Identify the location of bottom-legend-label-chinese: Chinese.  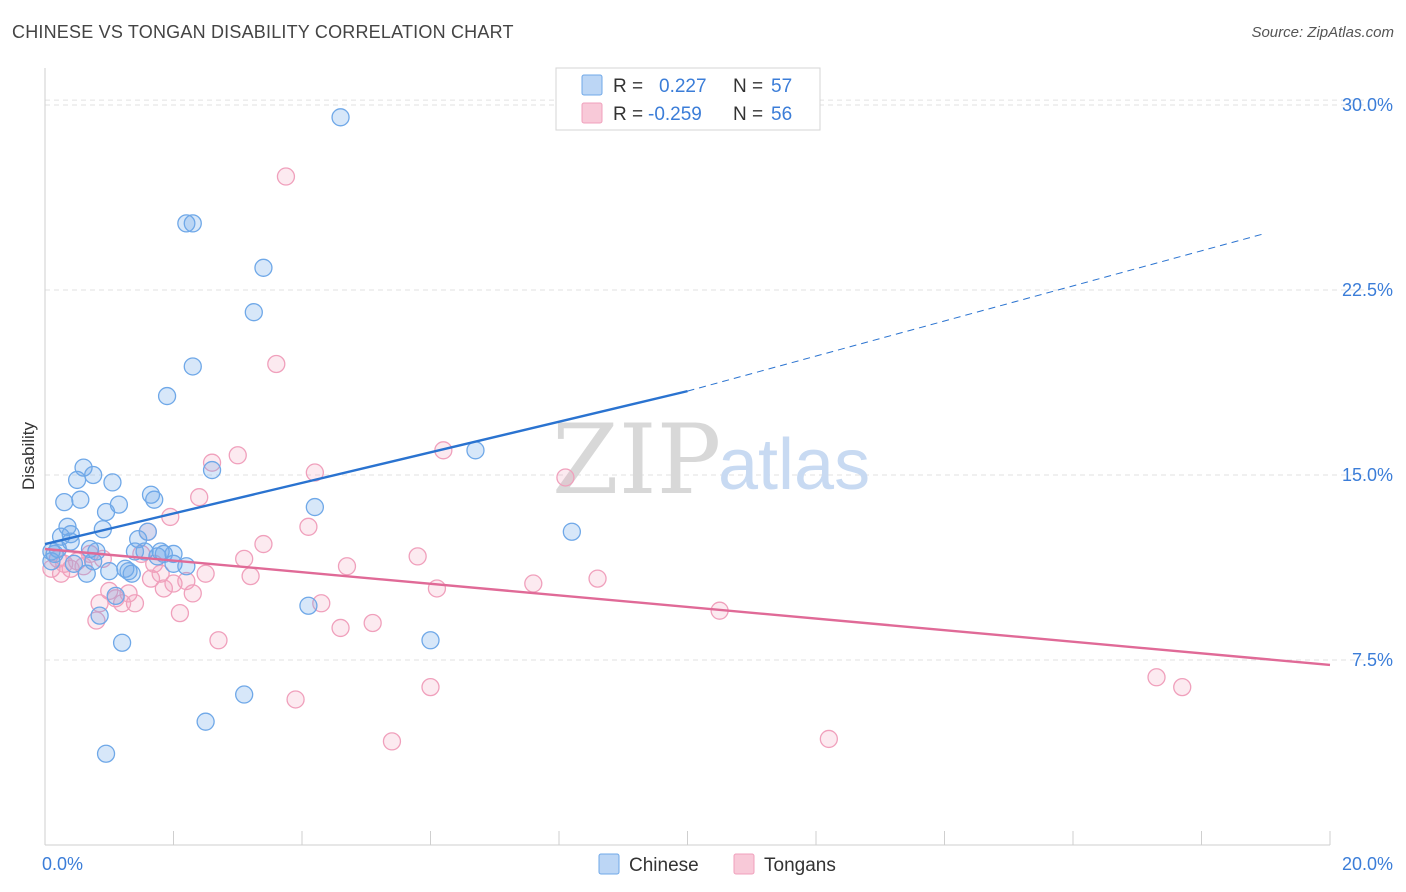
(664, 865).